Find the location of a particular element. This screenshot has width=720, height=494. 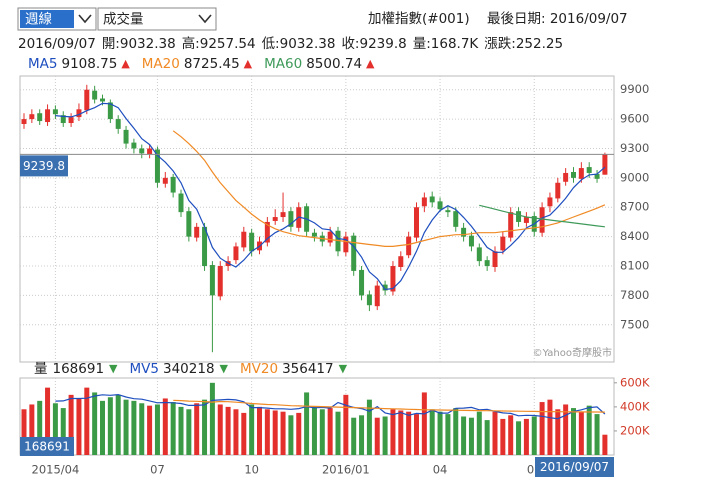

info-volume: 量:168.7K is located at coordinates (446, 44).